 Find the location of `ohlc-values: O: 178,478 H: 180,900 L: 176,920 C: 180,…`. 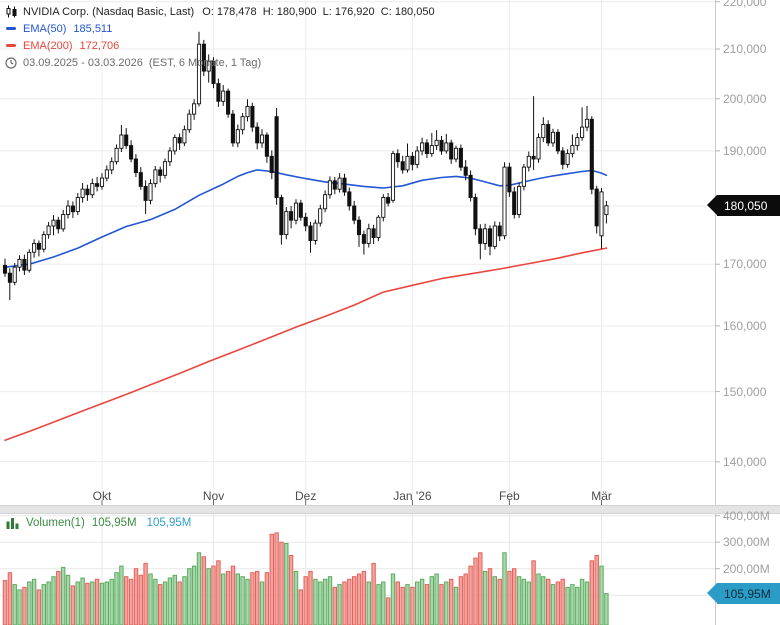

ohlc-values: O: 178,478 H: 180,900 L: 176,920 C: 180,… is located at coordinates (318, 11).